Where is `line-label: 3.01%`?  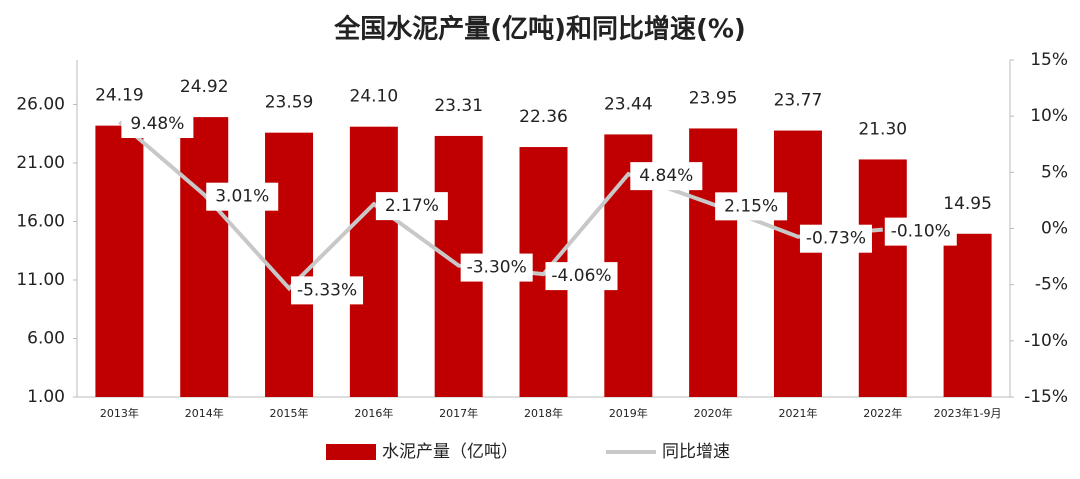 line-label: 3.01% is located at coordinates (242, 197).